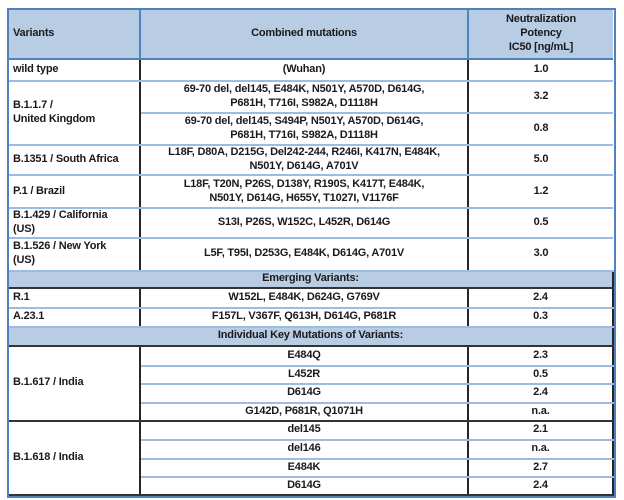 This screenshot has height=500, width=624. I want to click on variant-cell: B.1.618 / India, so click(75, 458).